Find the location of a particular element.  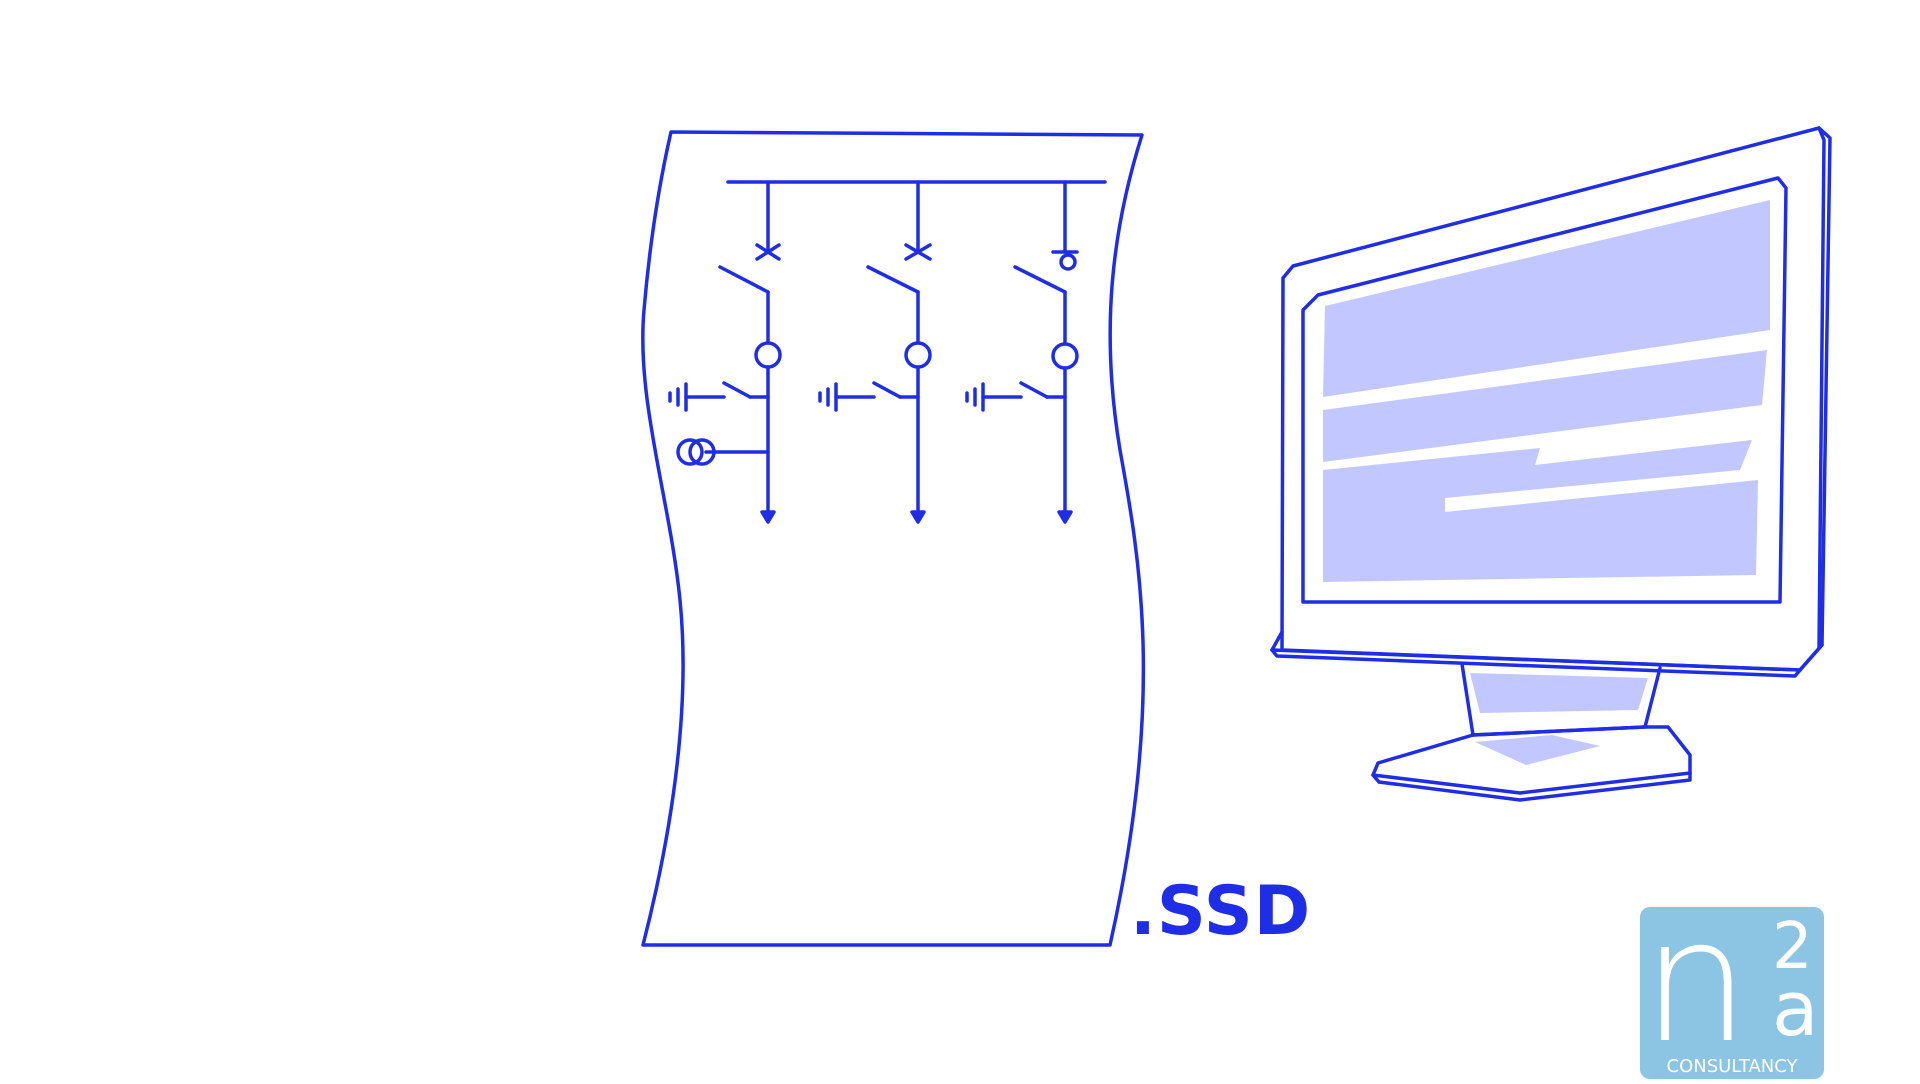

logo-background is located at coordinates (1732, 993).